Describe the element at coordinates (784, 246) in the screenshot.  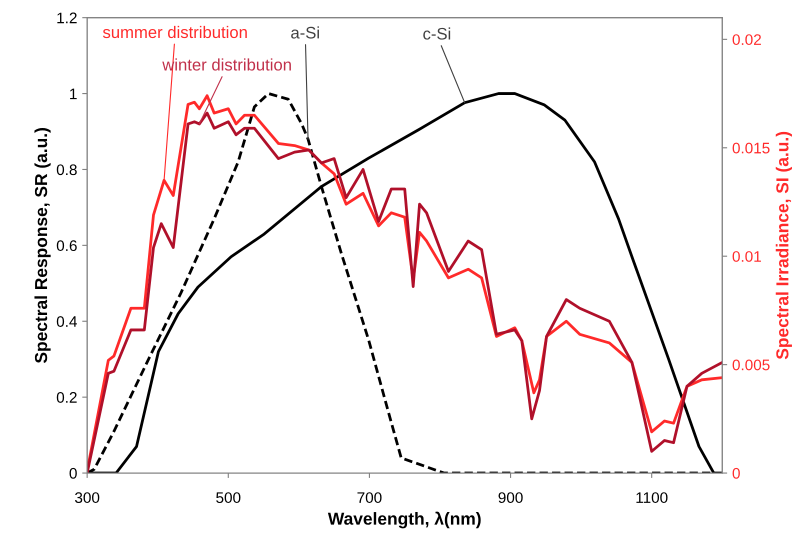
I see `y2-axis-title: Spectral Irradiance, SI (a.u.)` at that location.